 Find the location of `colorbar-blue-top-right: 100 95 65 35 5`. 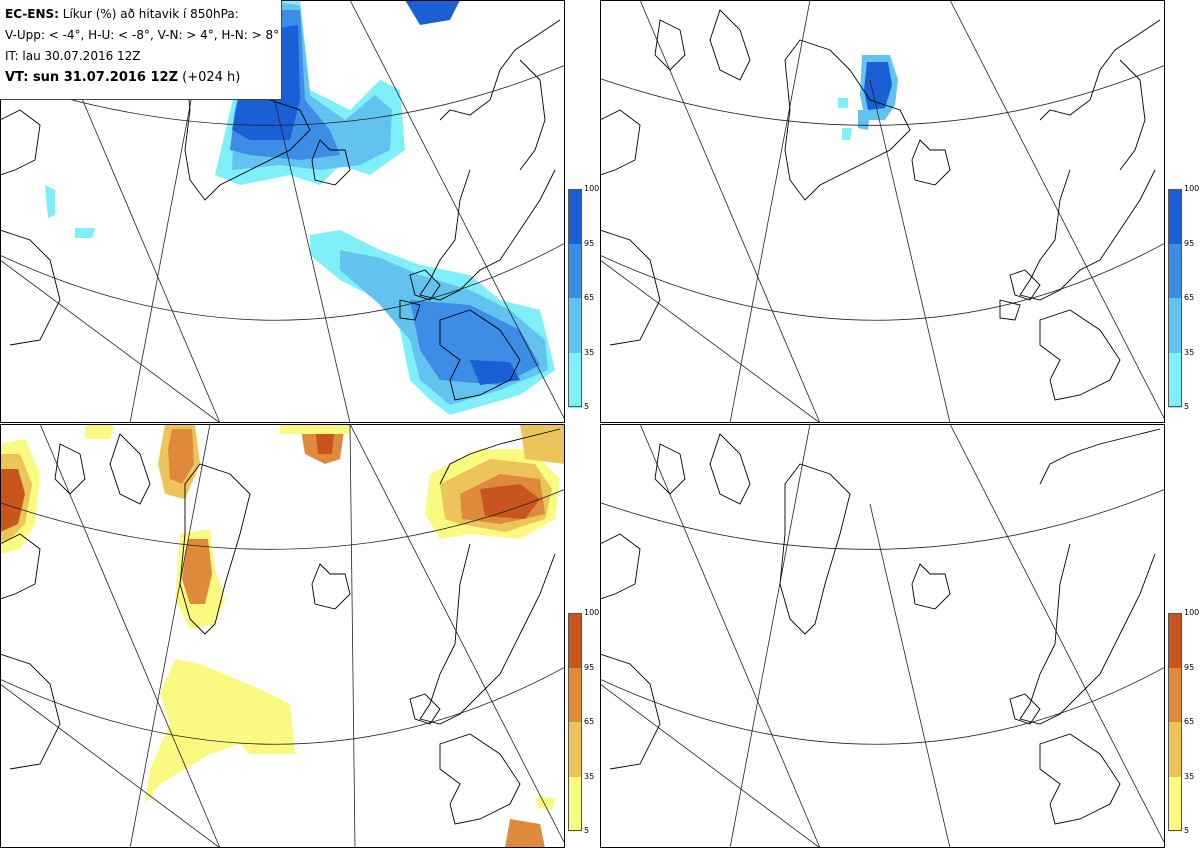

colorbar-blue-top-right: 100 95 65 35 5 is located at coordinates (1183, 298).